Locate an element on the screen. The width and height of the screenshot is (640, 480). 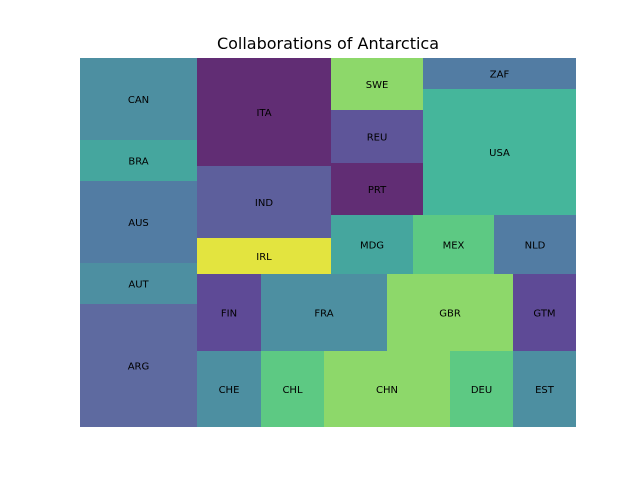
treemap-label-ind: IND is located at coordinates (264, 203).